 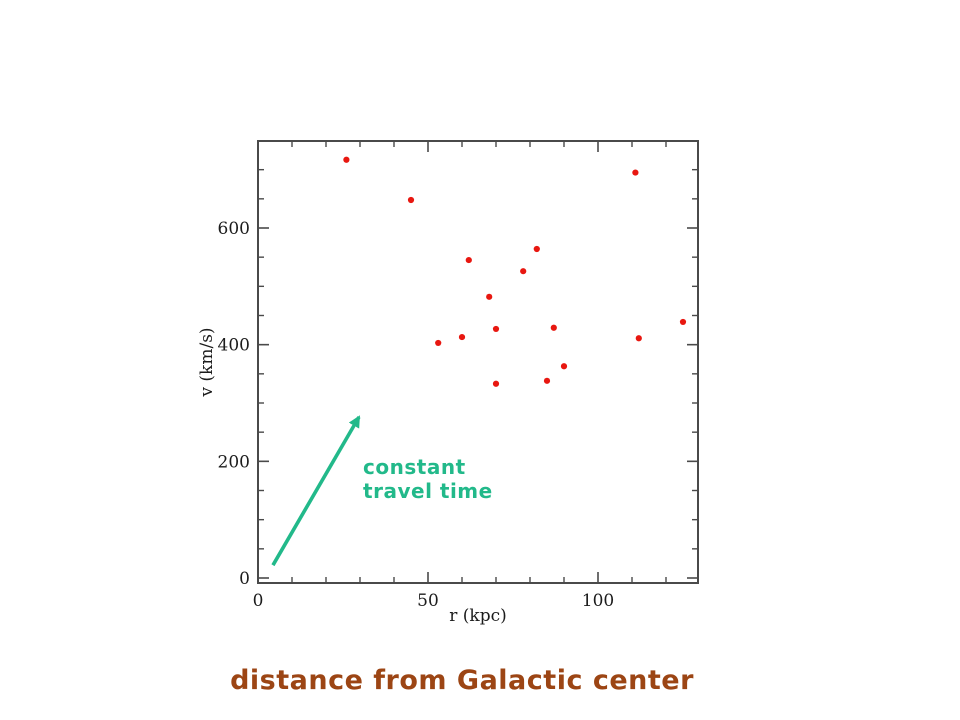 I want to click on x-axis-tick-label: 100, so click(x=598, y=601).